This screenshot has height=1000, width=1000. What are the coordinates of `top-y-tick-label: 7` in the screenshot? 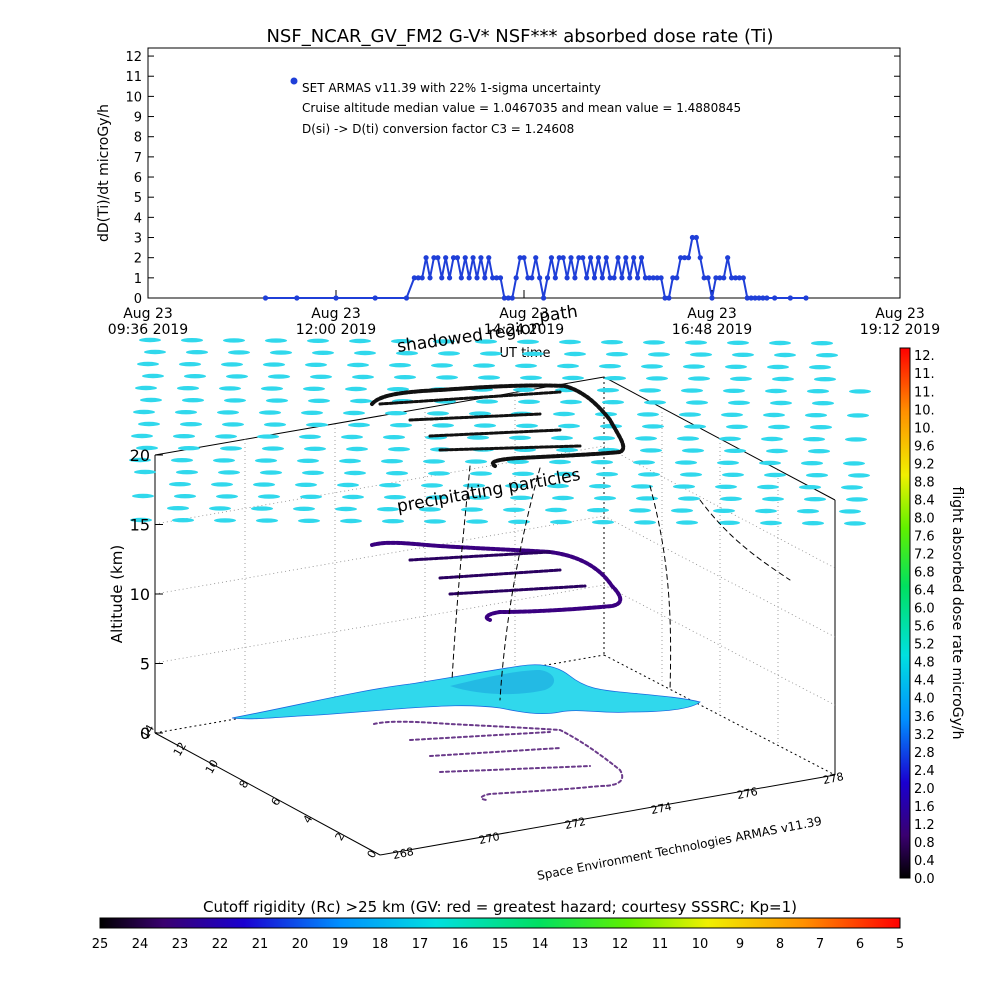 It's located at (138, 158).